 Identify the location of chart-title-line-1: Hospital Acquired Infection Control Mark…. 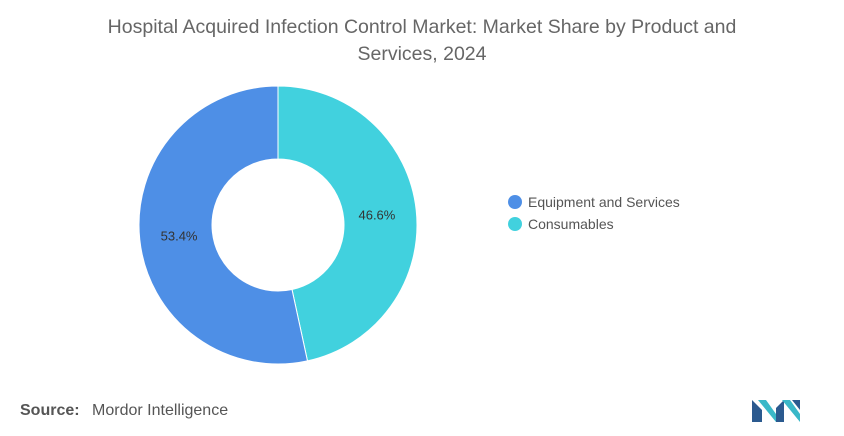
(422, 27).